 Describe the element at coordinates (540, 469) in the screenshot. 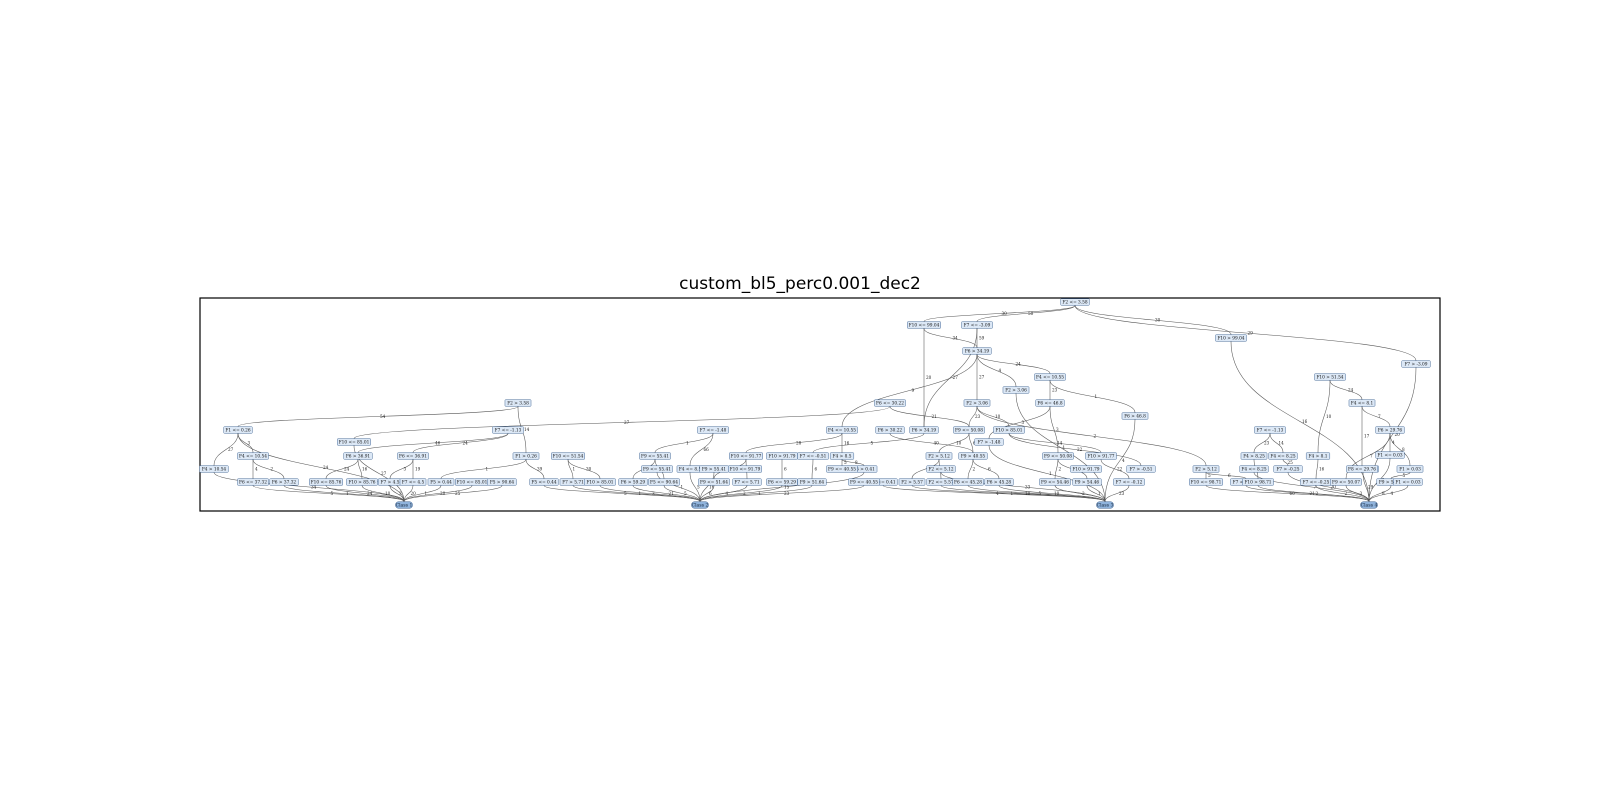

I see `edge-label: 39` at that location.